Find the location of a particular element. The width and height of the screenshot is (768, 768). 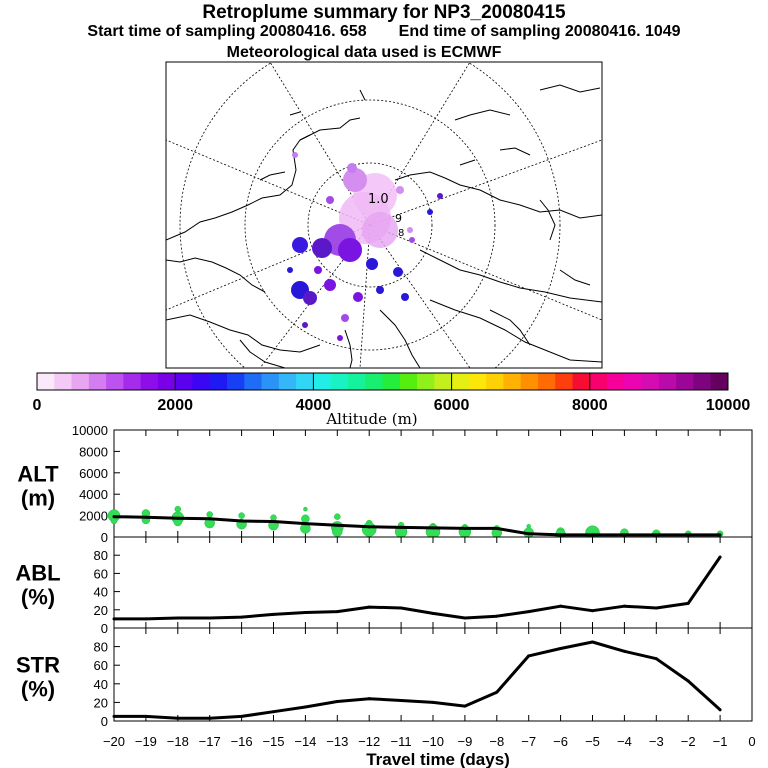

x-tick-label: −10 is located at coordinates (433, 741).